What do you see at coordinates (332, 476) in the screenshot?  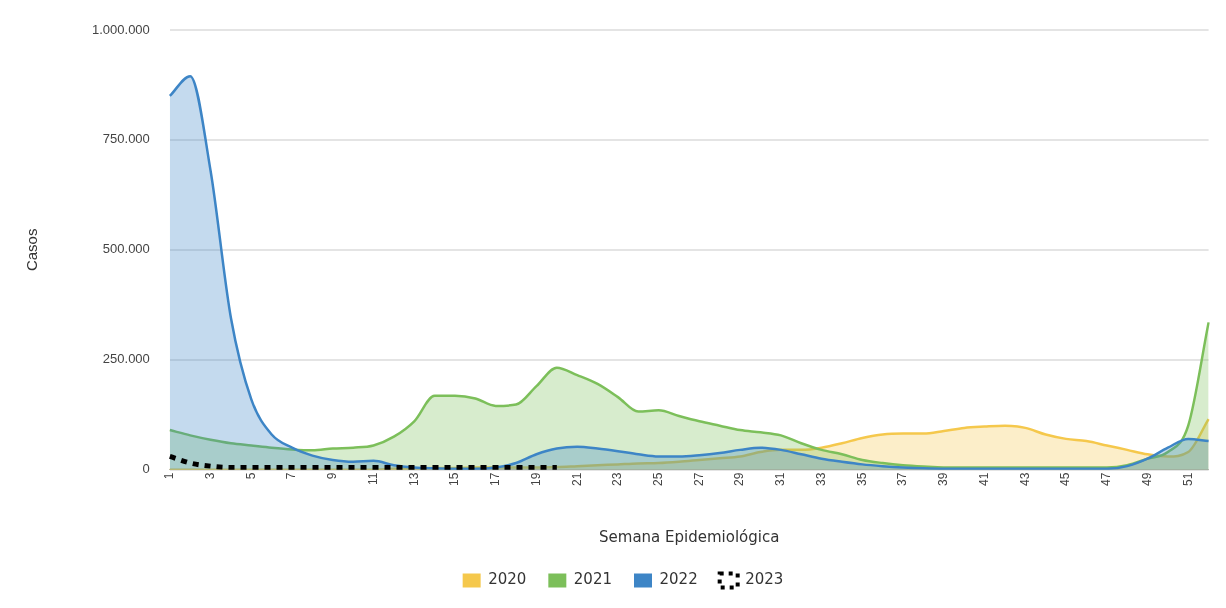 I see `x-tick-label: 9` at bounding box center [332, 476].